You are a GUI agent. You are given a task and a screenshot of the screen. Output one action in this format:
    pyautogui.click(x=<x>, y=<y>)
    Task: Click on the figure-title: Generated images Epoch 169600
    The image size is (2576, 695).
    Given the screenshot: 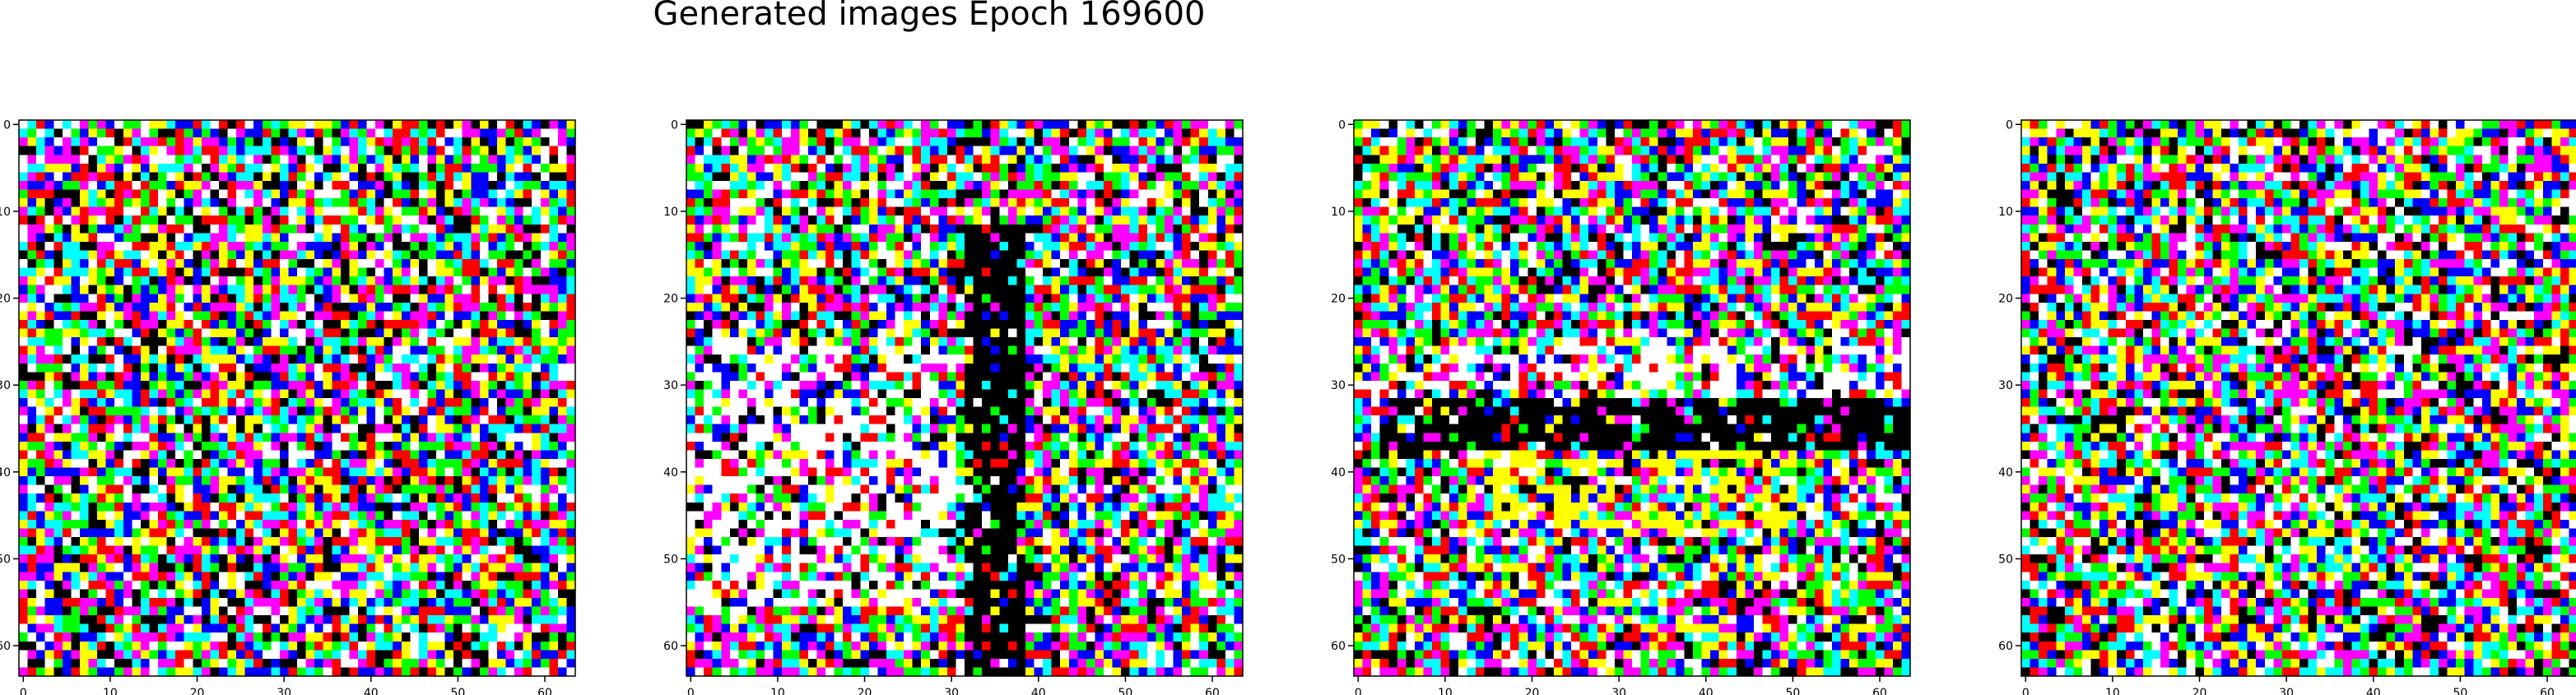 What is the action you would take?
    pyautogui.click(x=929, y=16)
    